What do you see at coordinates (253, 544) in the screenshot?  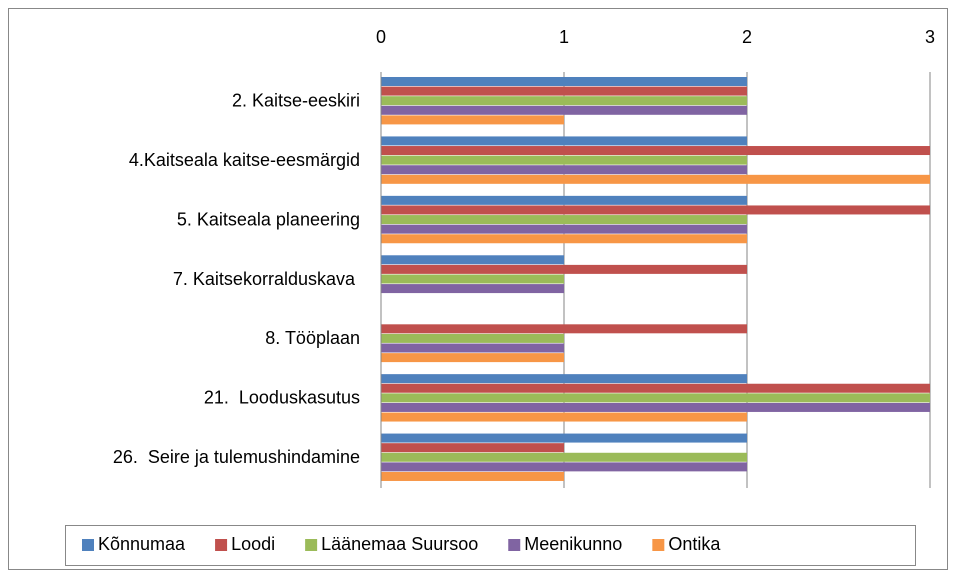 I see `legend-label: Loodi` at bounding box center [253, 544].